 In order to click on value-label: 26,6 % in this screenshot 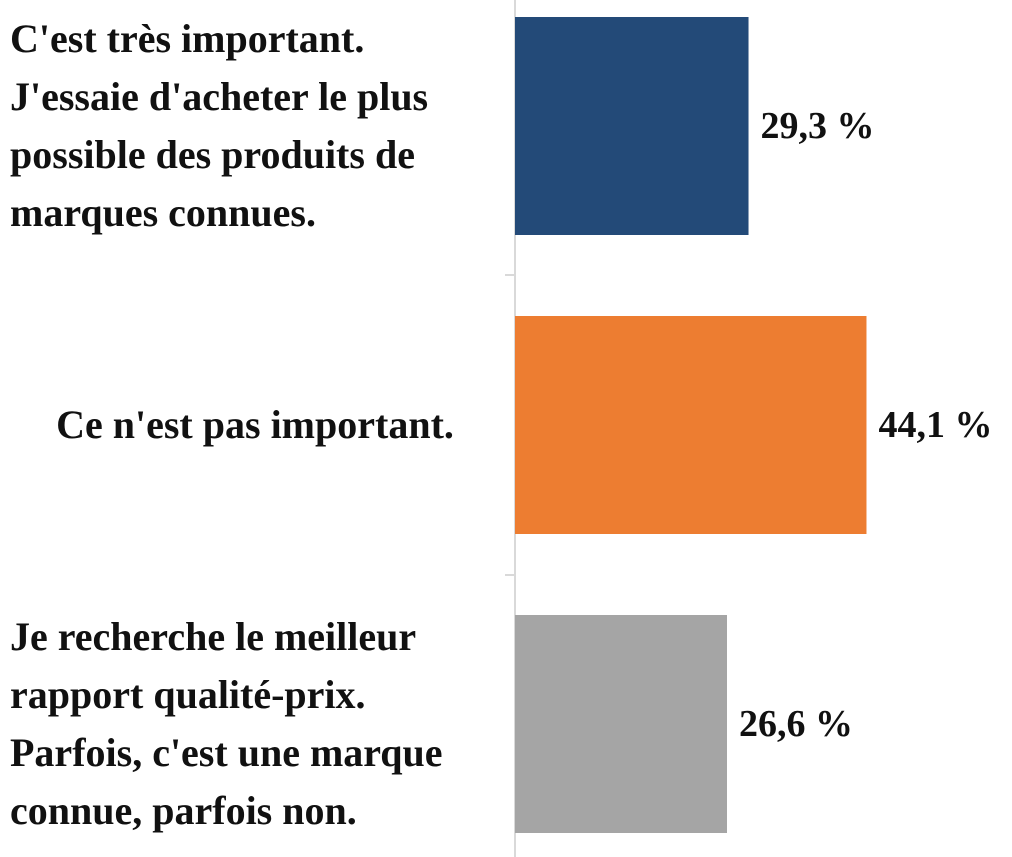, I will do `click(796, 724)`.